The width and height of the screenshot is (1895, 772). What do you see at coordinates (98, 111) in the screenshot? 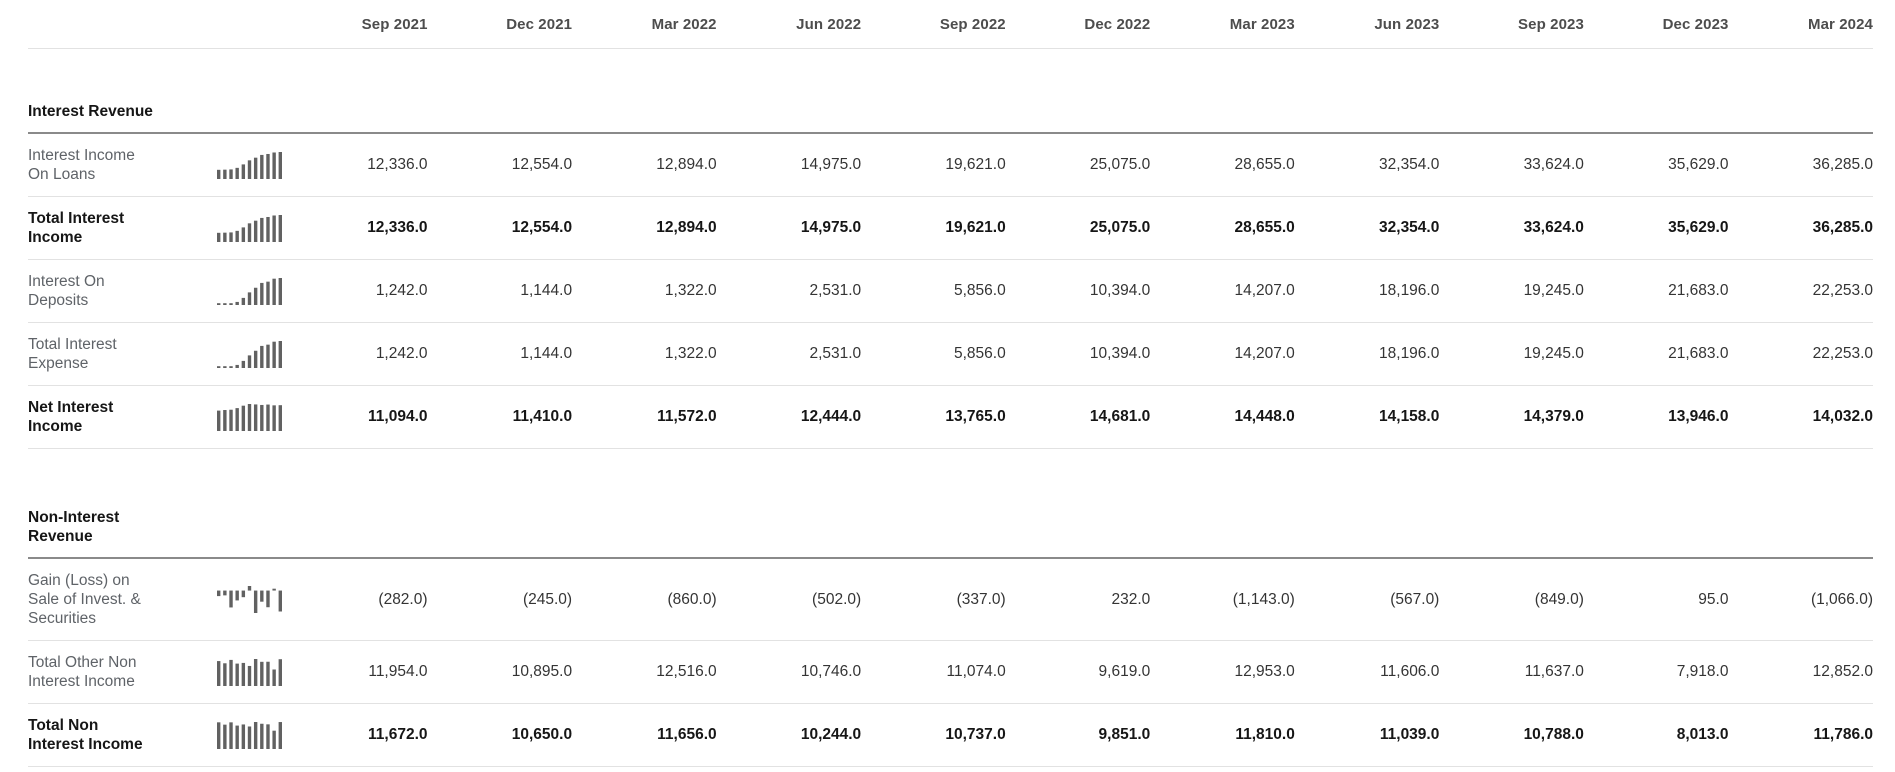
I see `section-title: Interest Revenue` at bounding box center [98, 111].